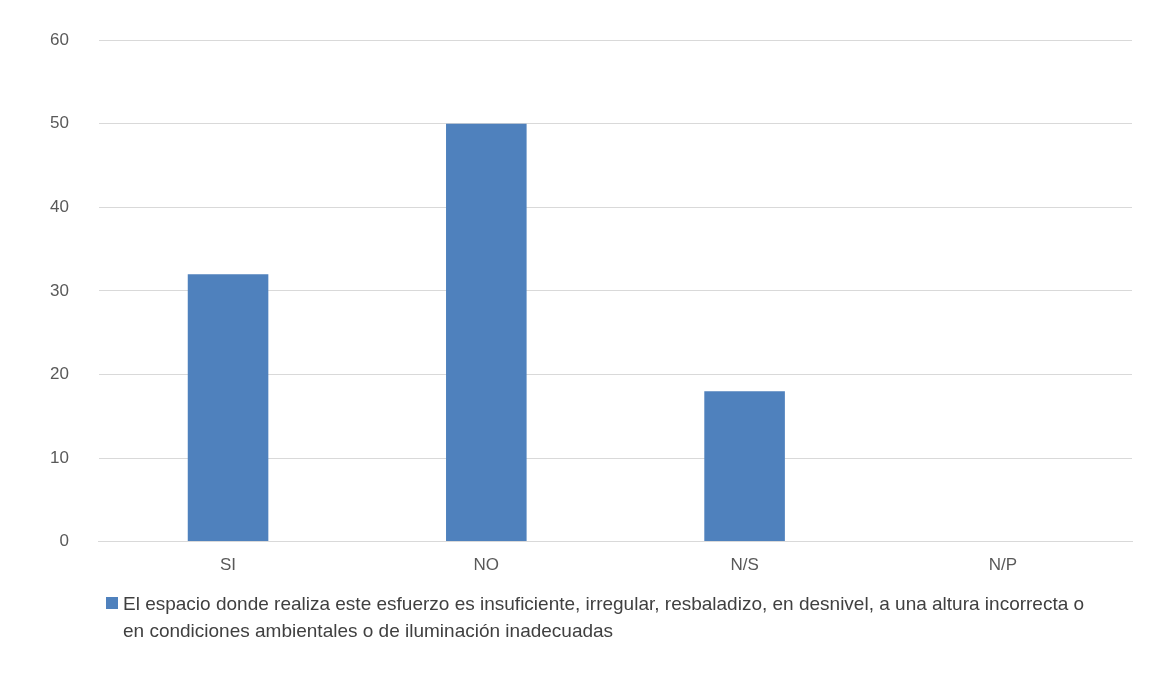 The image size is (1157, 677). I want to click on y-tick-label: 0, so click(64, 541).